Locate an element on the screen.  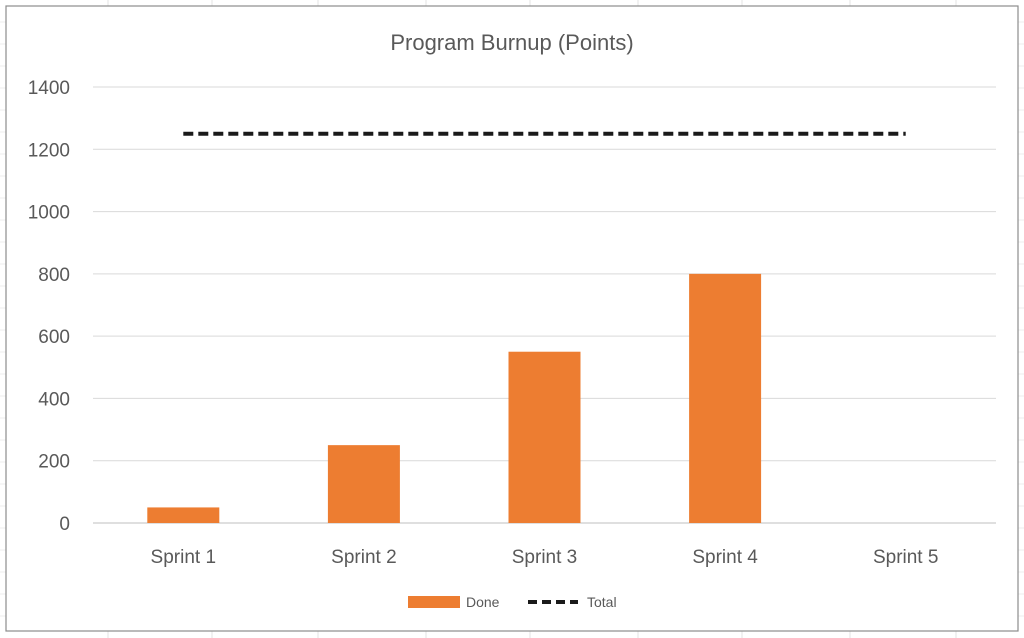
x-tick-label: Sprint 2 is located at coordinates (363, 557).